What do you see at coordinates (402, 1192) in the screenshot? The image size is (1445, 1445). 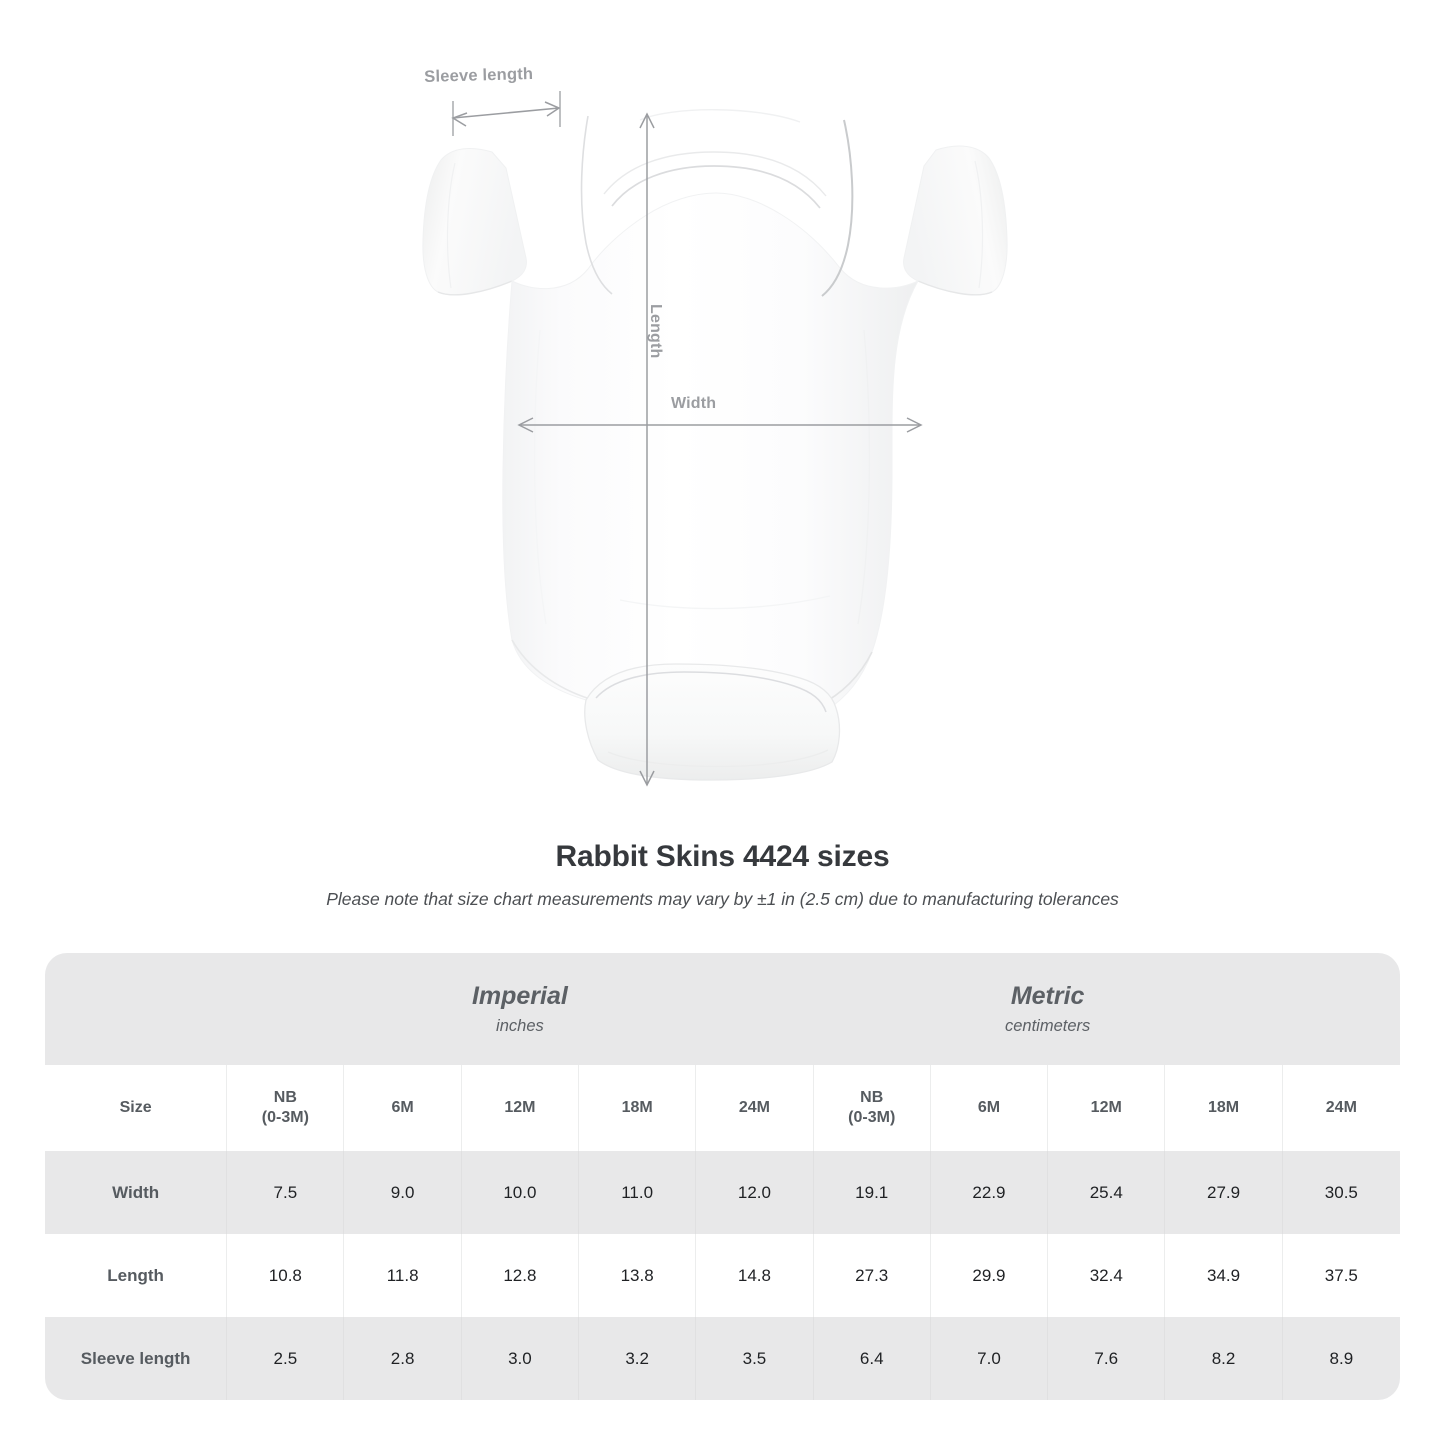 I see `cell-width-6m-in: 9.0` at bounding box center [402, 1192].